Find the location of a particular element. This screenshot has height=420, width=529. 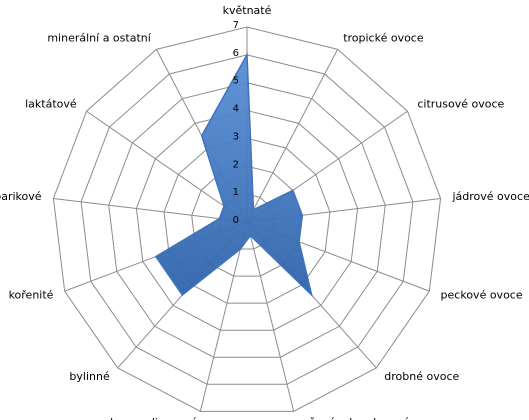

r-tick-label: 6 is located at coordinates (236, 53).